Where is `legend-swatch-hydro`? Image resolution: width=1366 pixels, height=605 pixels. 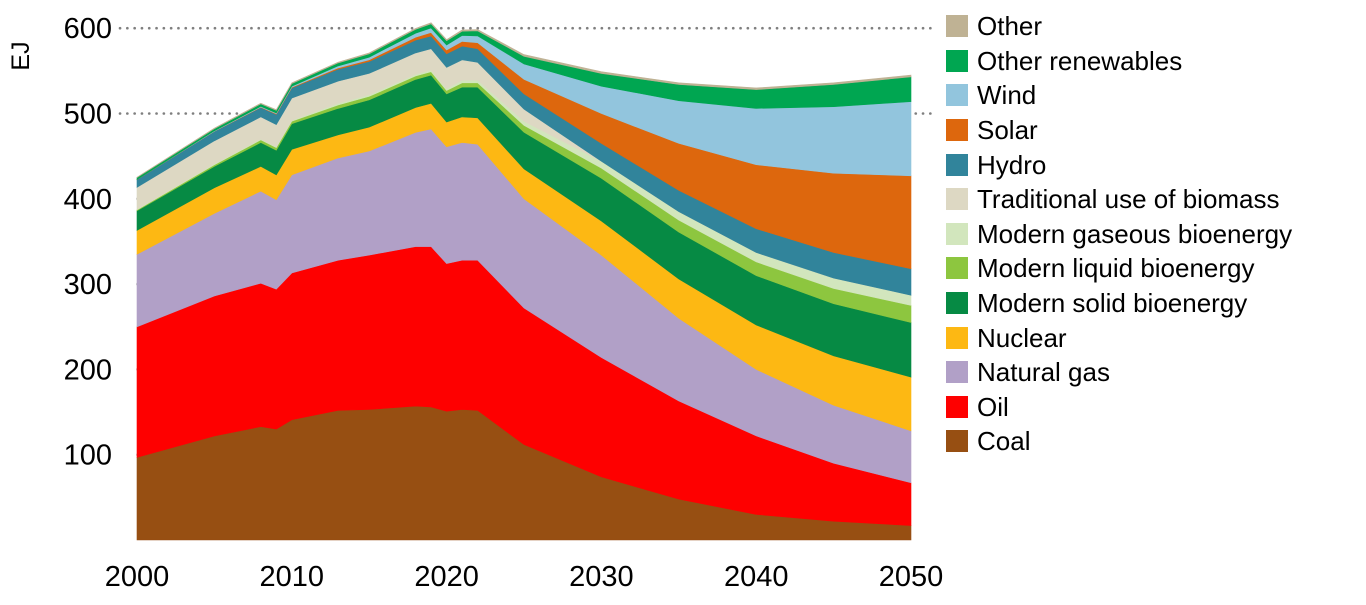 legend-swatch-hydro is located at coordinates (957, 164).